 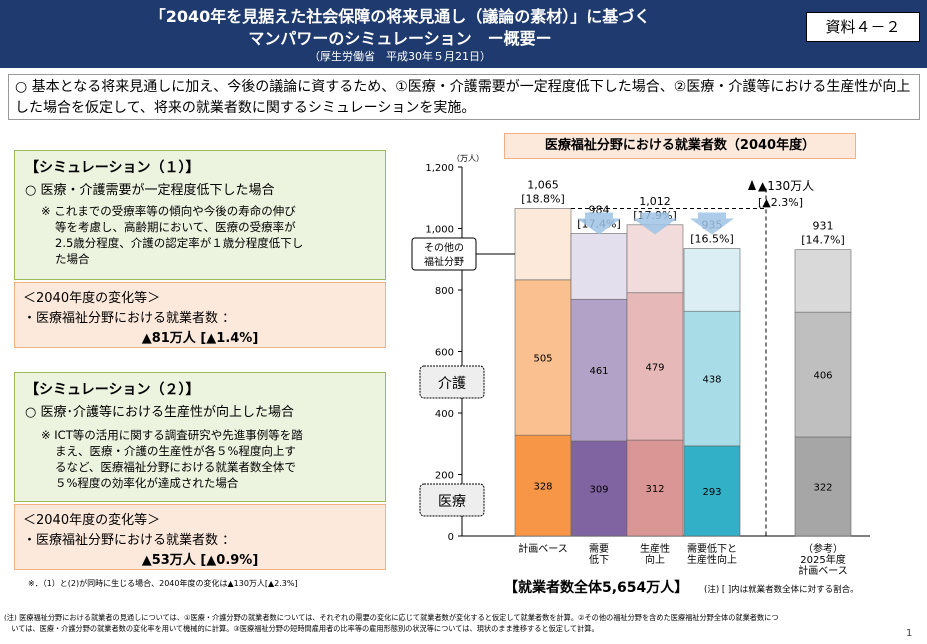 What do you see at coordinates (175, 451) in the screenshot?
I see `sim2-note-line: まえ、医療・介護の生産性が各５%程度向上す` at bounding box center [175, 451].